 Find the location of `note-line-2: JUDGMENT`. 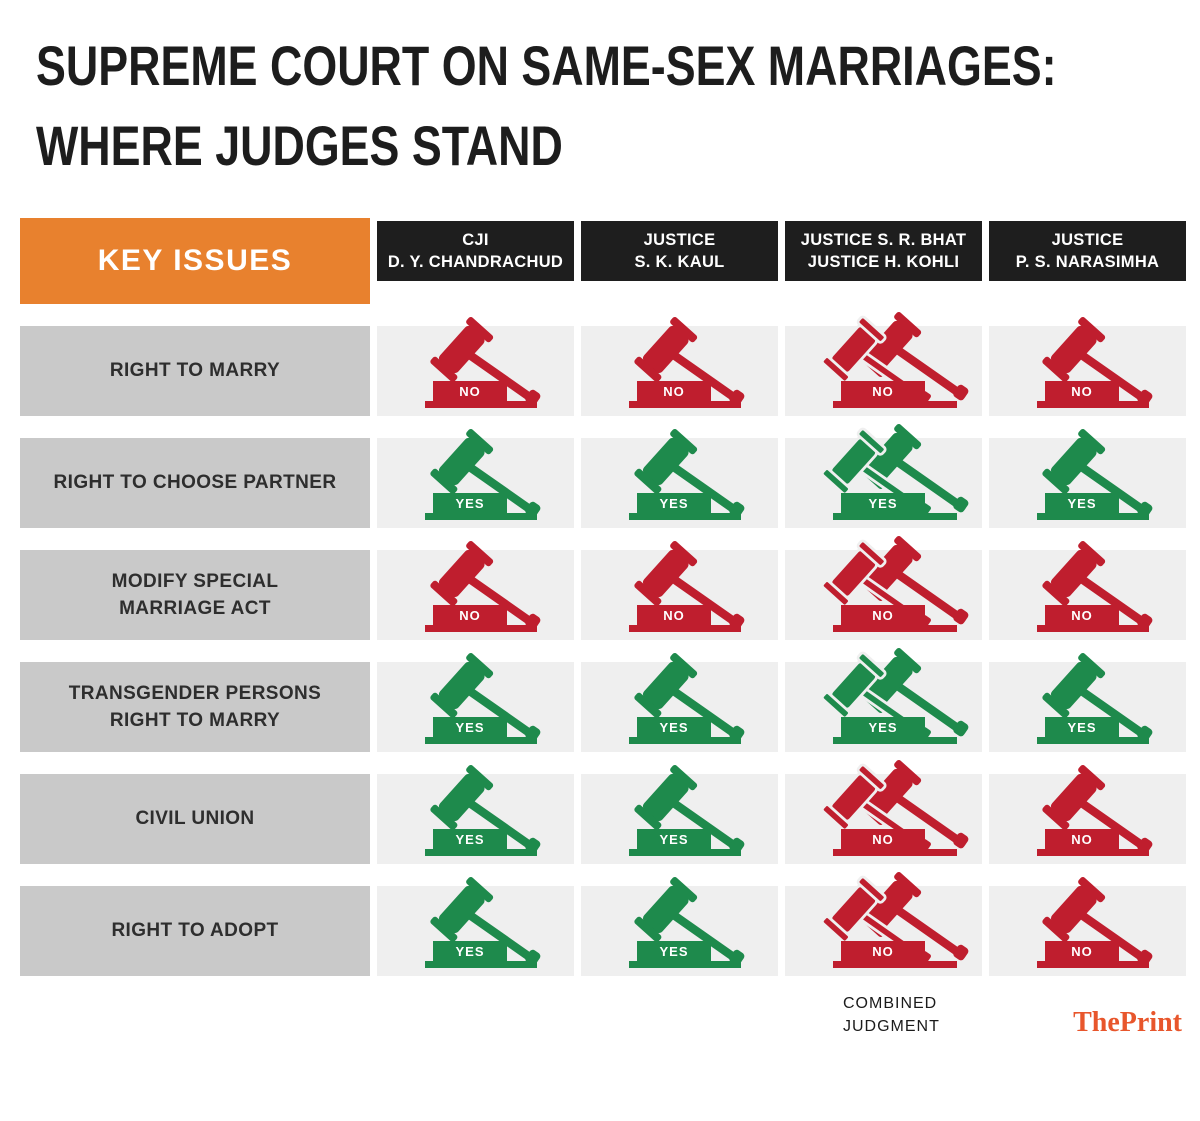

note-line-2: JUDGMENT is located at coordinates (891, 1027).